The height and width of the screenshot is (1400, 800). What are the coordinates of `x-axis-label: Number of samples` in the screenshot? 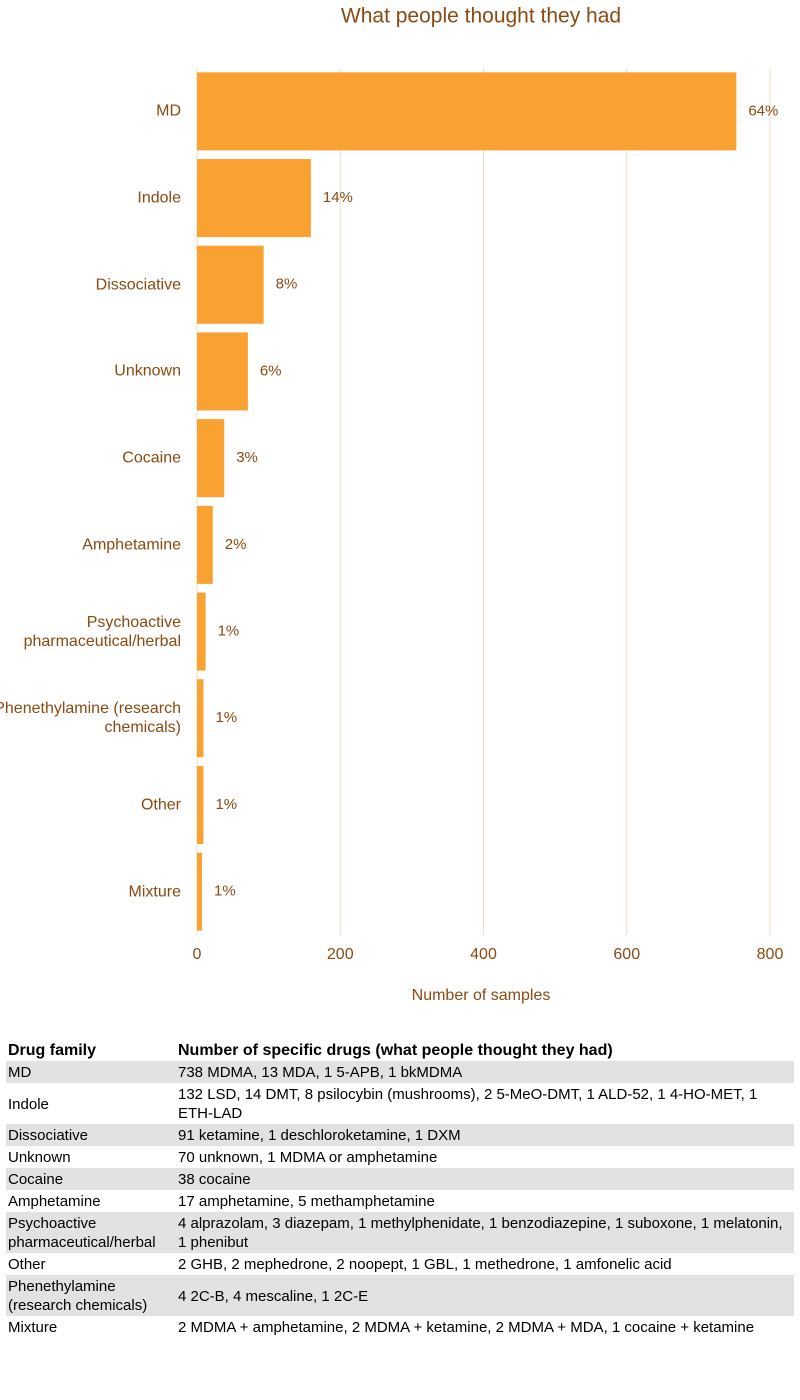 It's located at (481, 995).